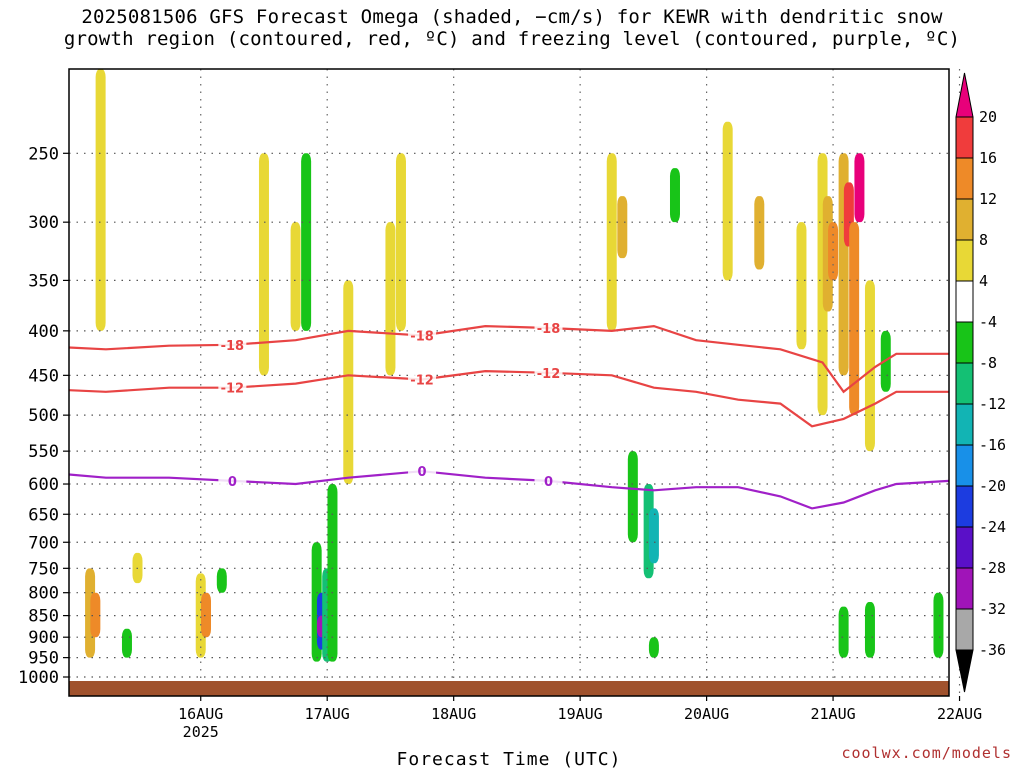 This screenshot has width=1024, height=768. Describe the element at coordinates (232, 482) in the screenshot. I see `contour-label-2-1: 0` at that location.